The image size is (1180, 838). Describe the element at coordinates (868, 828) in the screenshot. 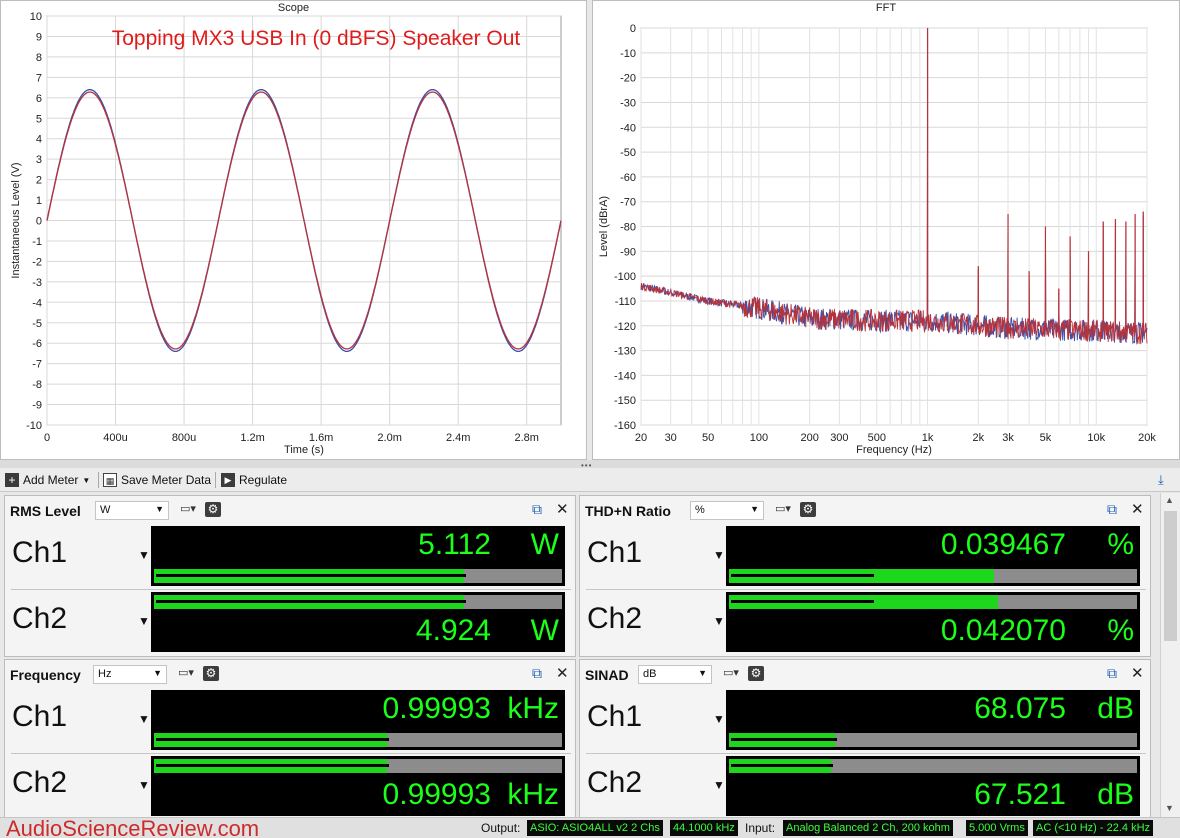

I see `input-device: Analog Balanced 2 Ch, 200 kohm` at that location.